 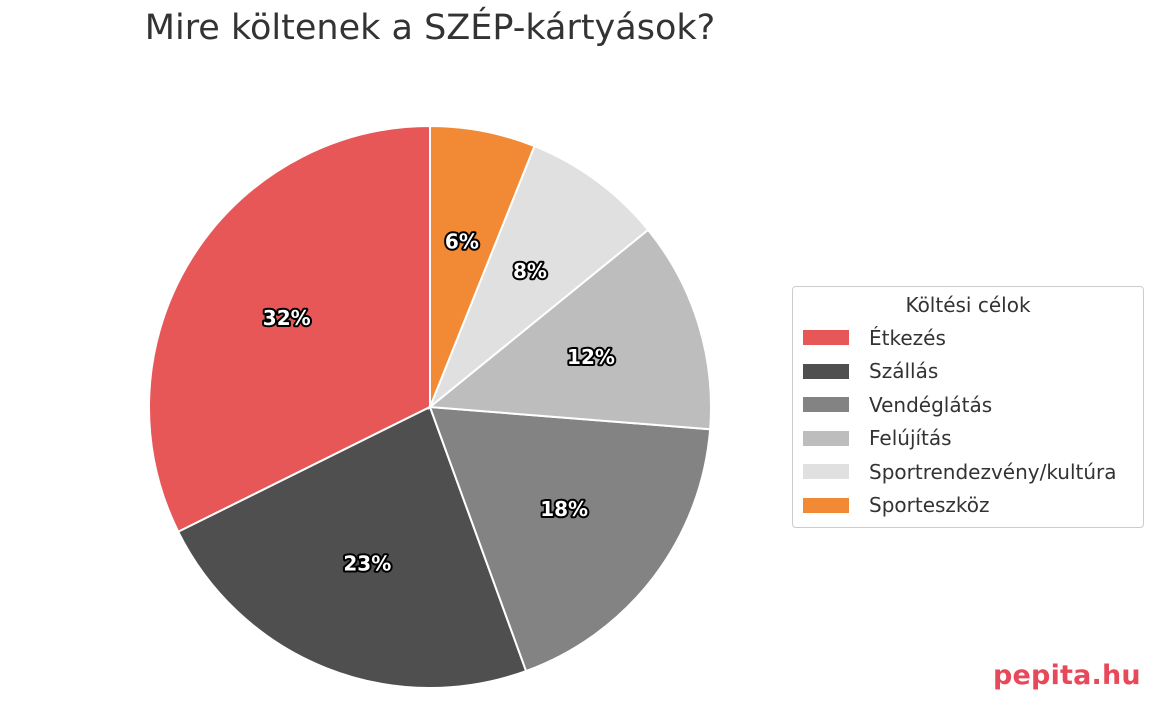 I want to click on legend-item: Szállás, so click(x=968, y=372).